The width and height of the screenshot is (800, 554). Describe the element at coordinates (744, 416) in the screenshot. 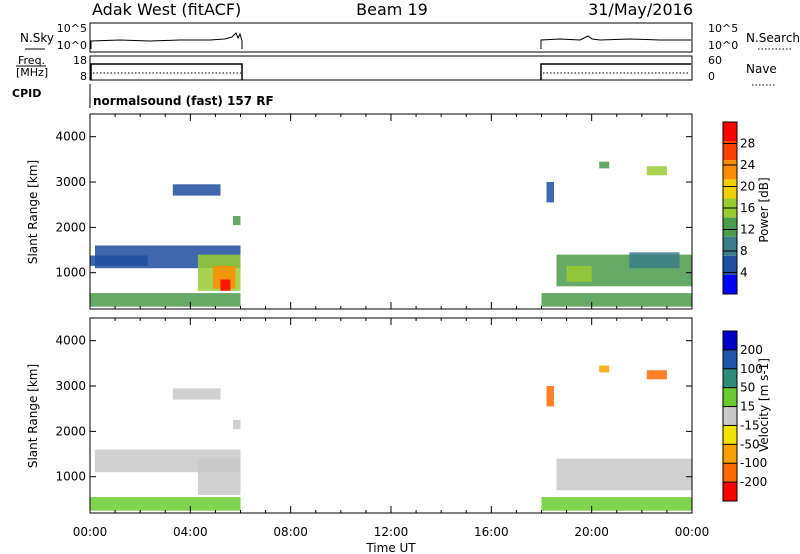

I see `velocity-colorbar: -200 -100 -50 -15 15 50 100 200` at that location.